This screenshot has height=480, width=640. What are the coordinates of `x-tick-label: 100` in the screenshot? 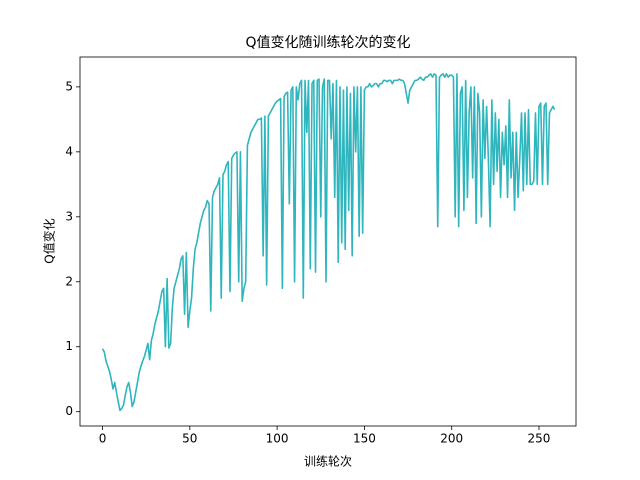 It's located at (277, 439).